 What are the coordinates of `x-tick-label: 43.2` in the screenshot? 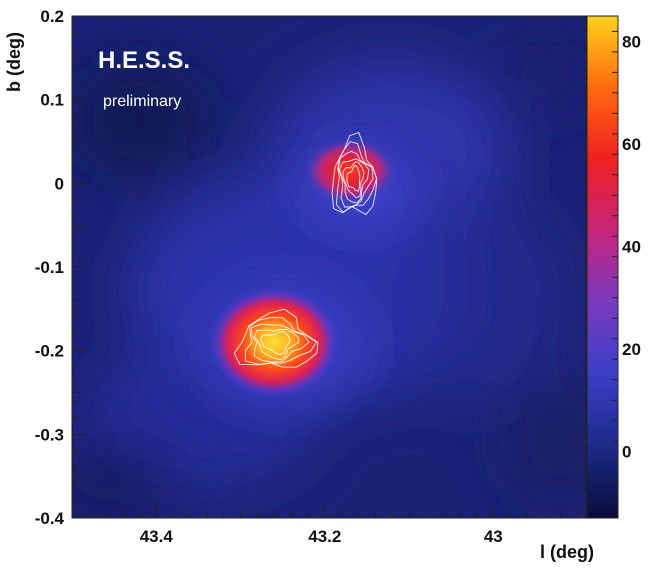 It's located at (324, 536).